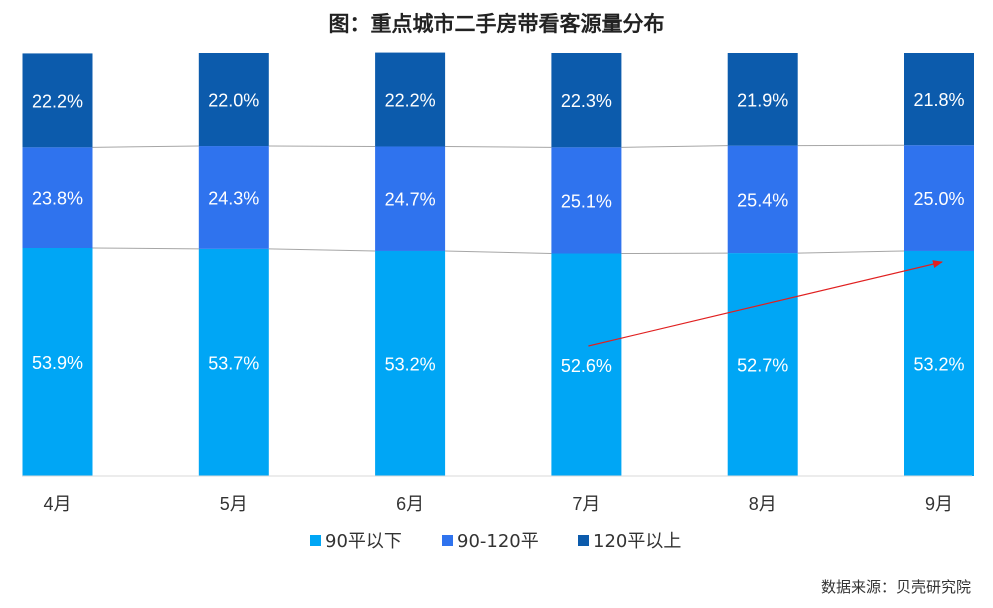 The image size is (993, 608). Describe the element at coordinates (57, 504) in the screenshot. I see `x-tick-label: 4月` at that location.